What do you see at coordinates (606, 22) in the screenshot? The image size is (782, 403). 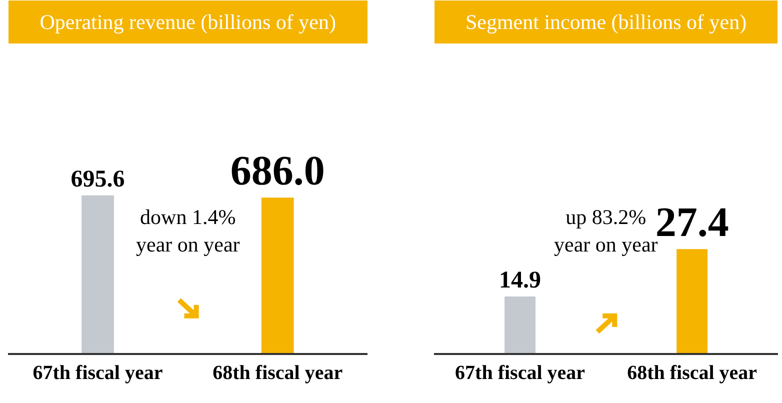 I see `chart-title: Segment income (billions of yen)` at bounding box center [606, 22].